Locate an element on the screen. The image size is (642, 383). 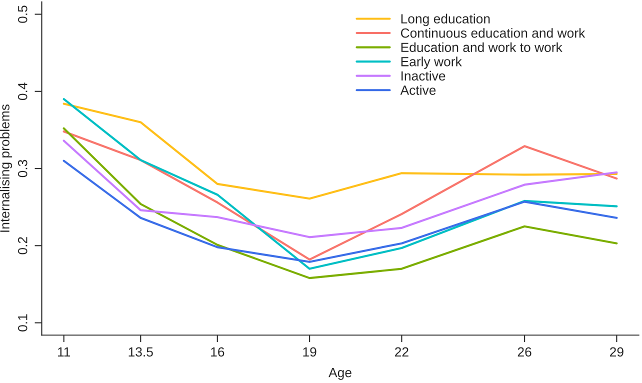
legend-label: Long education is located at coordinates (445, 20).